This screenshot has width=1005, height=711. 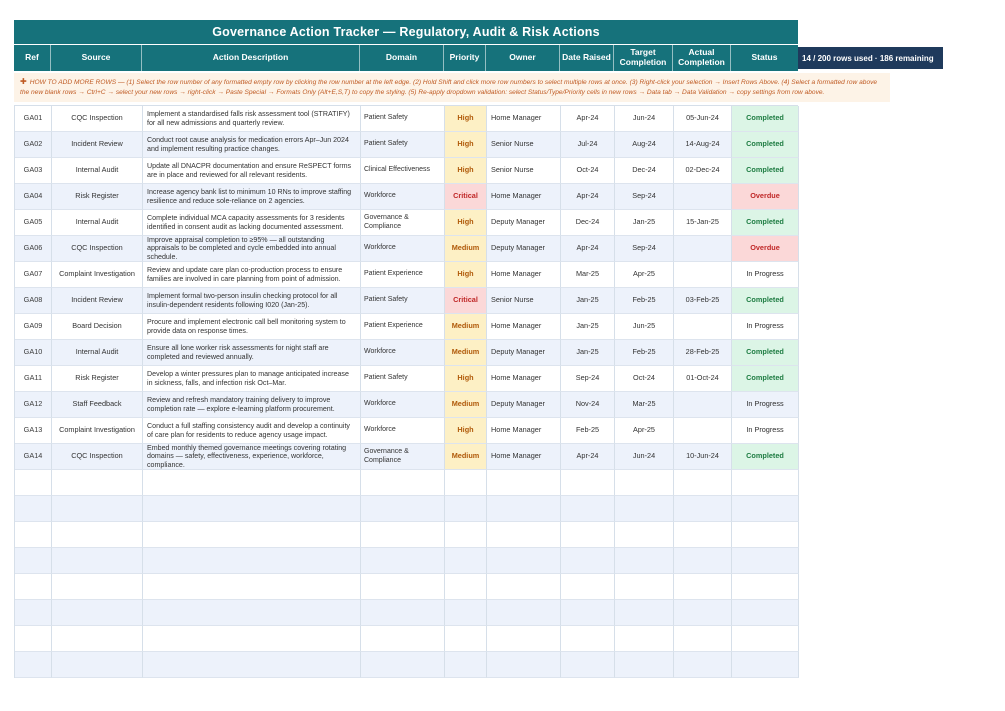 I want to click on cell-actual-completion: 03-Feb-25, so click(x=703, y=301).